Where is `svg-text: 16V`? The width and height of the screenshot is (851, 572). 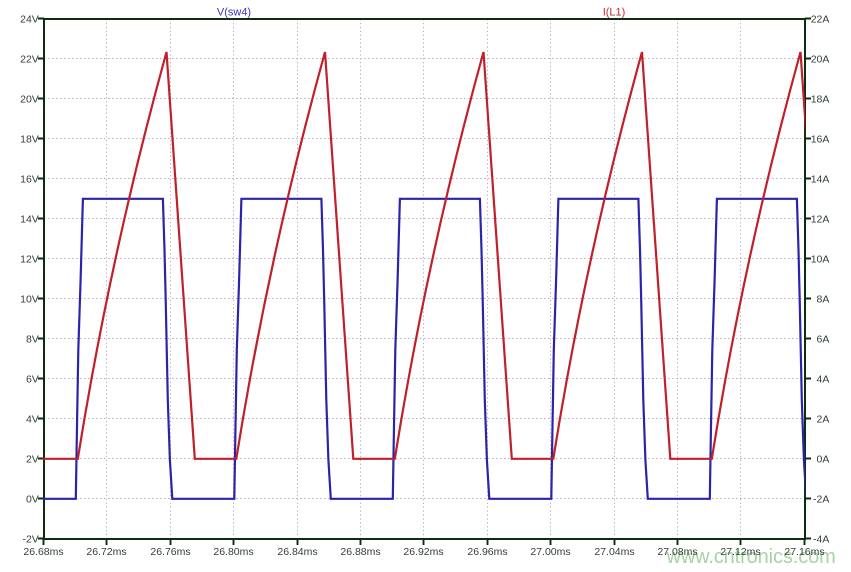 svg-text: 16V is located at coordinates (29, 179).